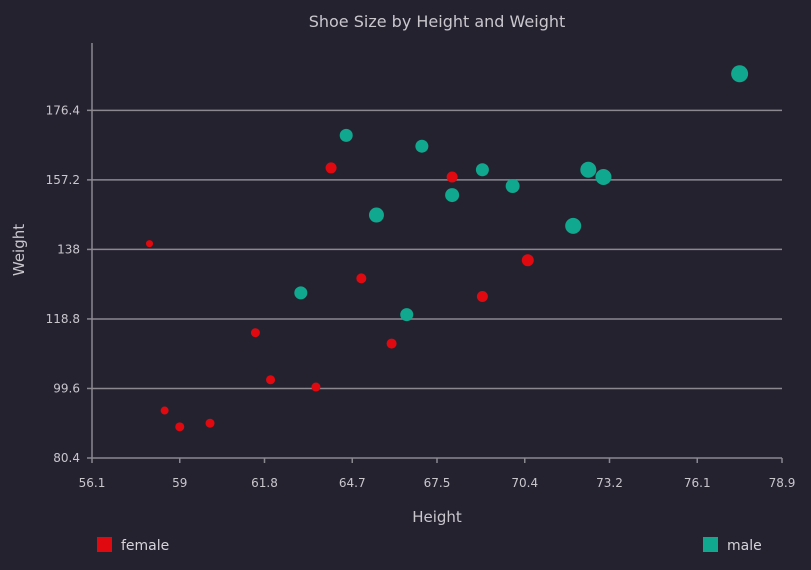 This screenshot has width=811, height=570. I want to click on legend-label-female: female, so click(145, 546).